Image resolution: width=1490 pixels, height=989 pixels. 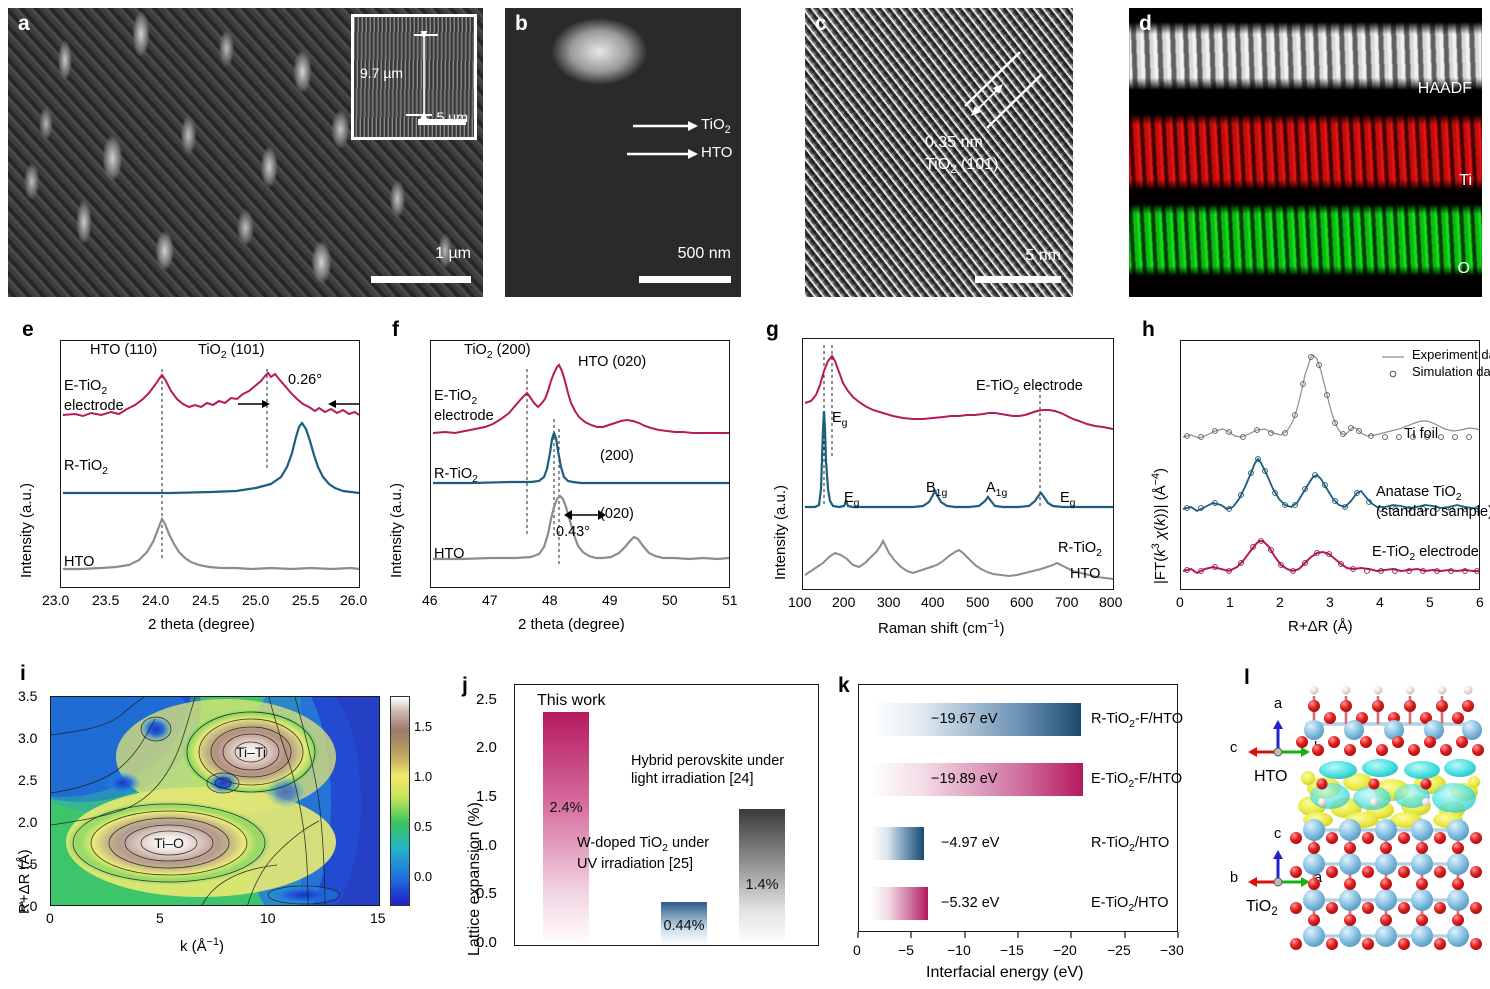 What do you see at coordinates (840, 419) in the screenshot?
I see `panel-g-mode-eg-magenta: Eg` at bounding box center [840, 419].